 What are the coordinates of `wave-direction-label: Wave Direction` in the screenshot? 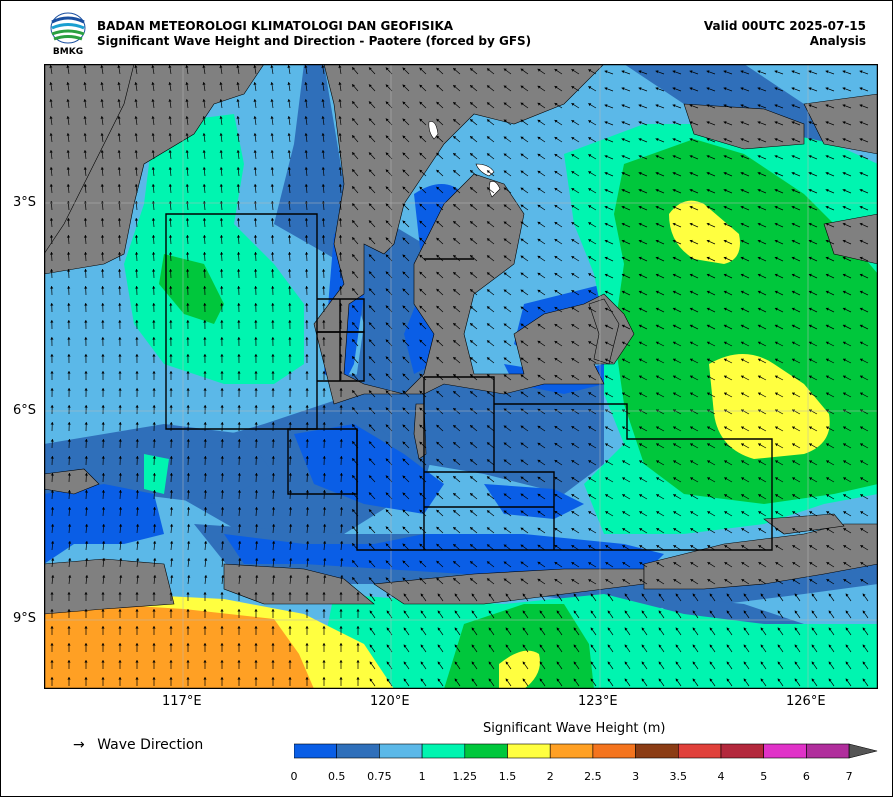 It's located at (150, 745).